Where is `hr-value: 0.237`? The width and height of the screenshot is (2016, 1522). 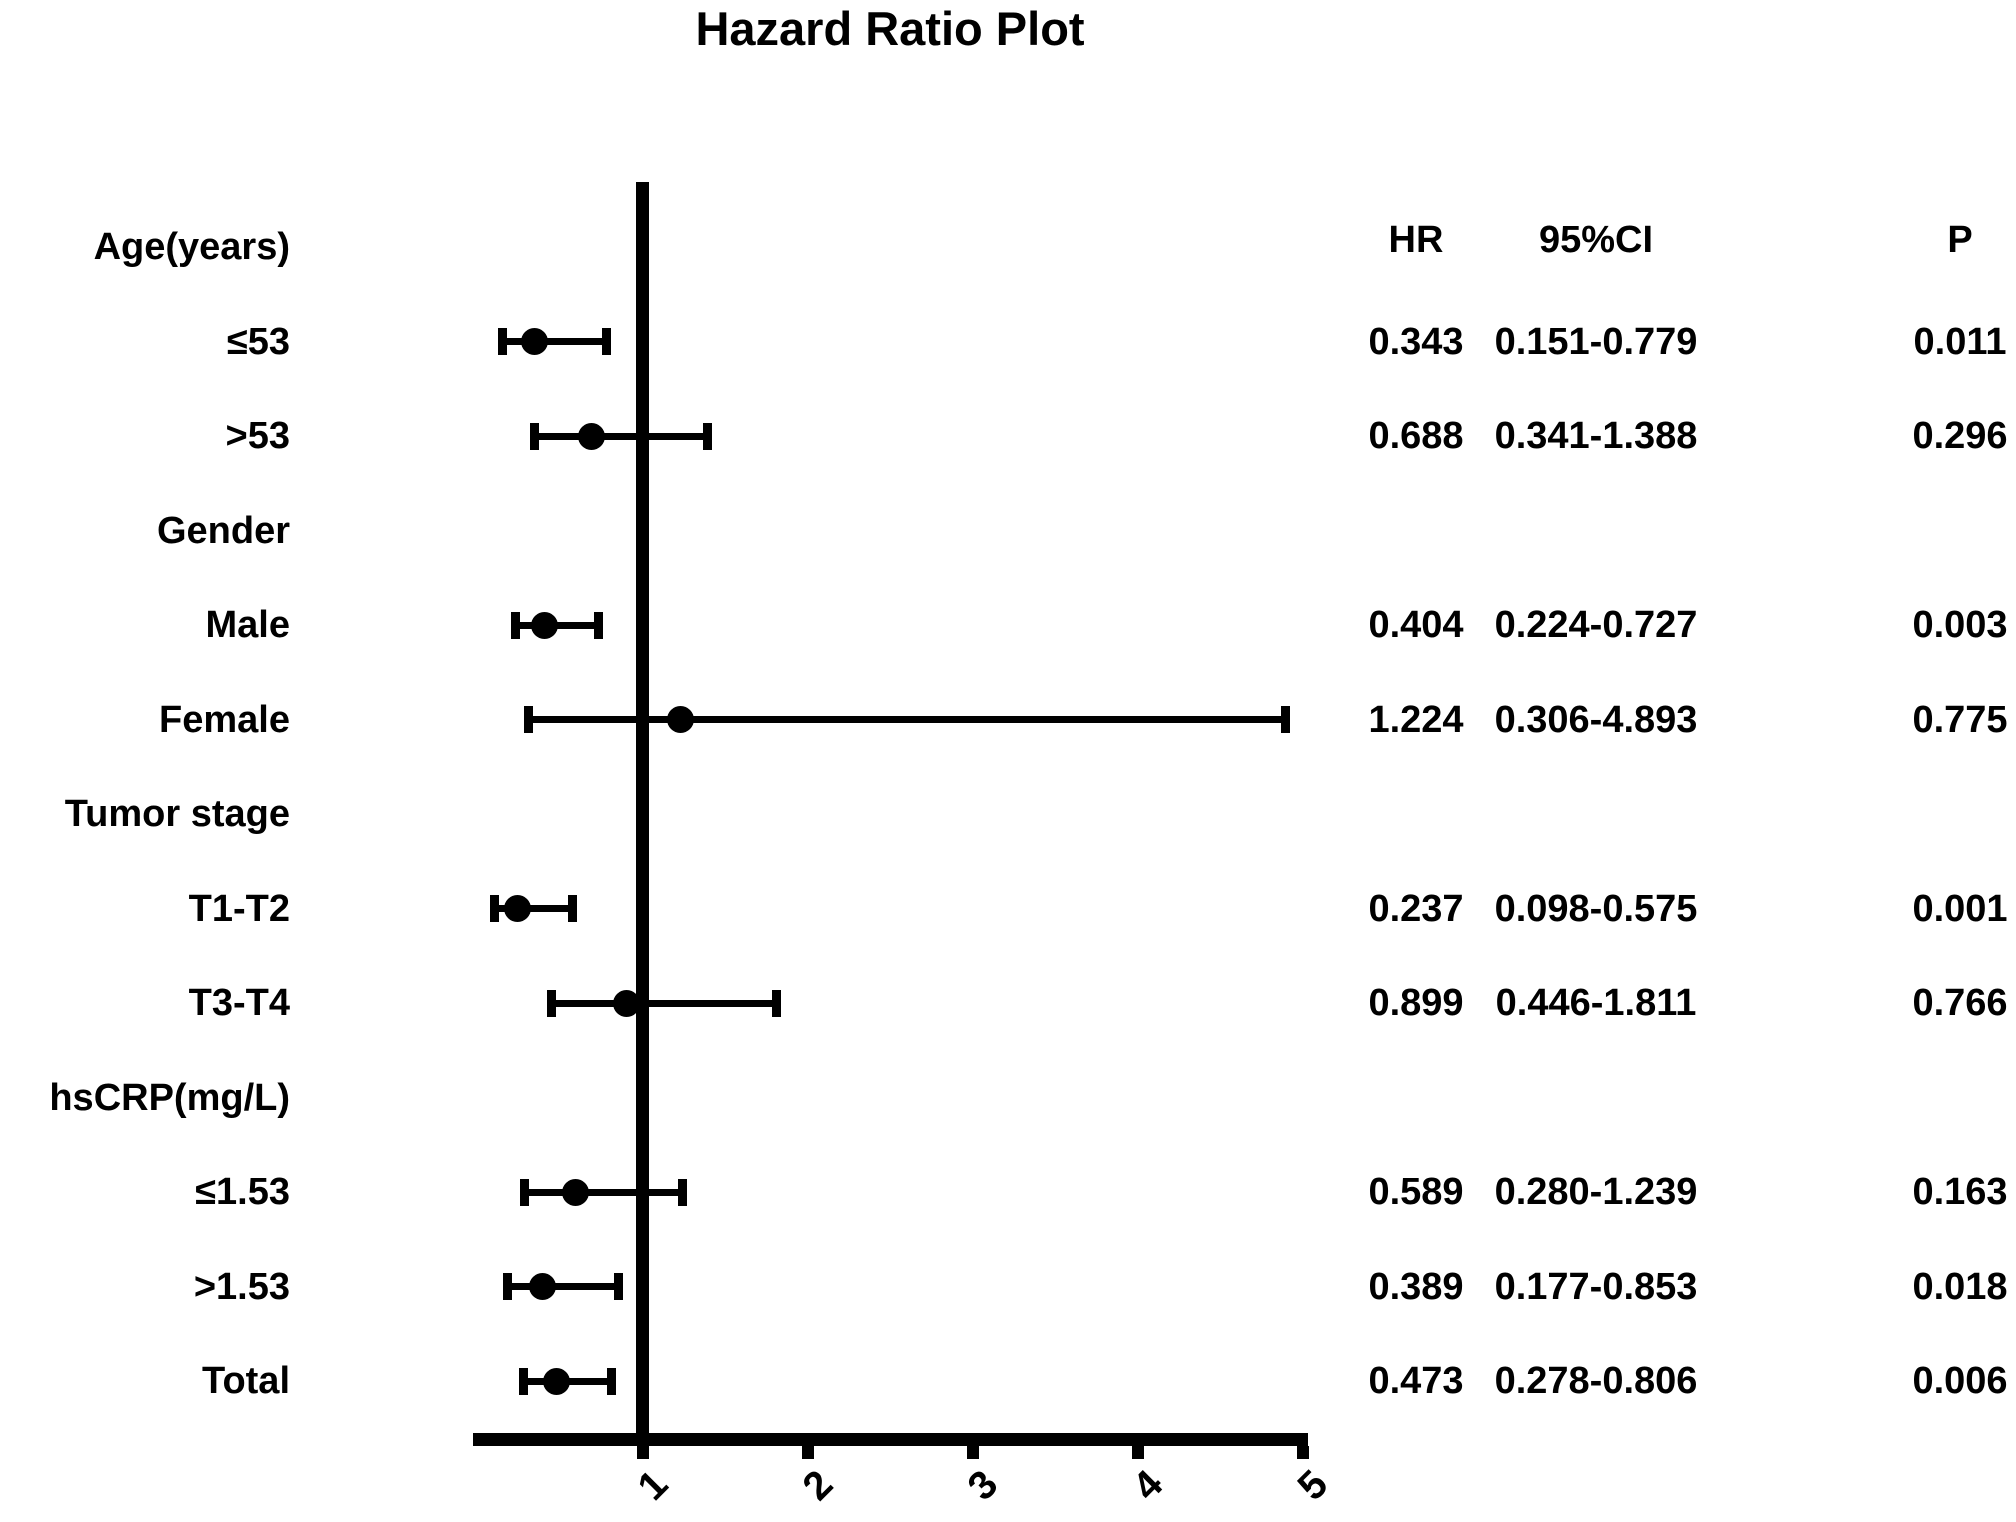
hr-value: 0.237 is located at coordinates (1416, 908).